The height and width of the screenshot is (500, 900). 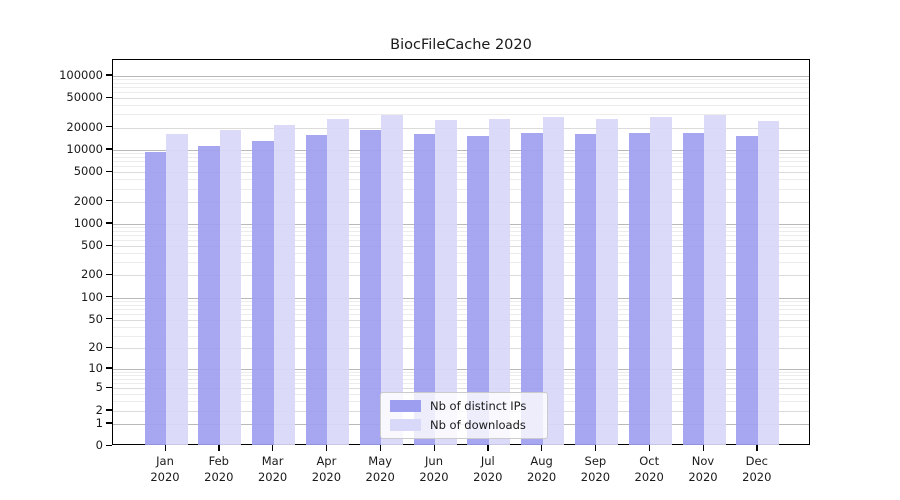 What do you see at coordinates (88, 200) in the screenshot?
I see `y-axis-tick-label: 2000` at bounding box center [88, 200].